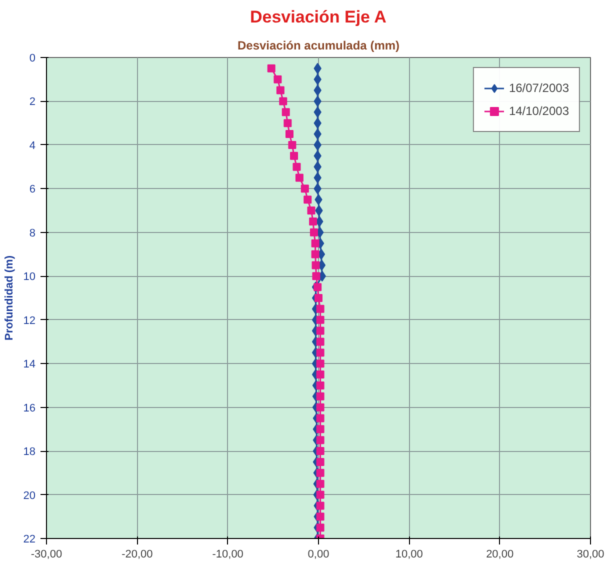 The height and width of the screenshot is (564, 609). What do you see at coordinates (228, 554) in the screenshot?
I see `x-tick-label: -10,00` at bounding box center [228, 554].